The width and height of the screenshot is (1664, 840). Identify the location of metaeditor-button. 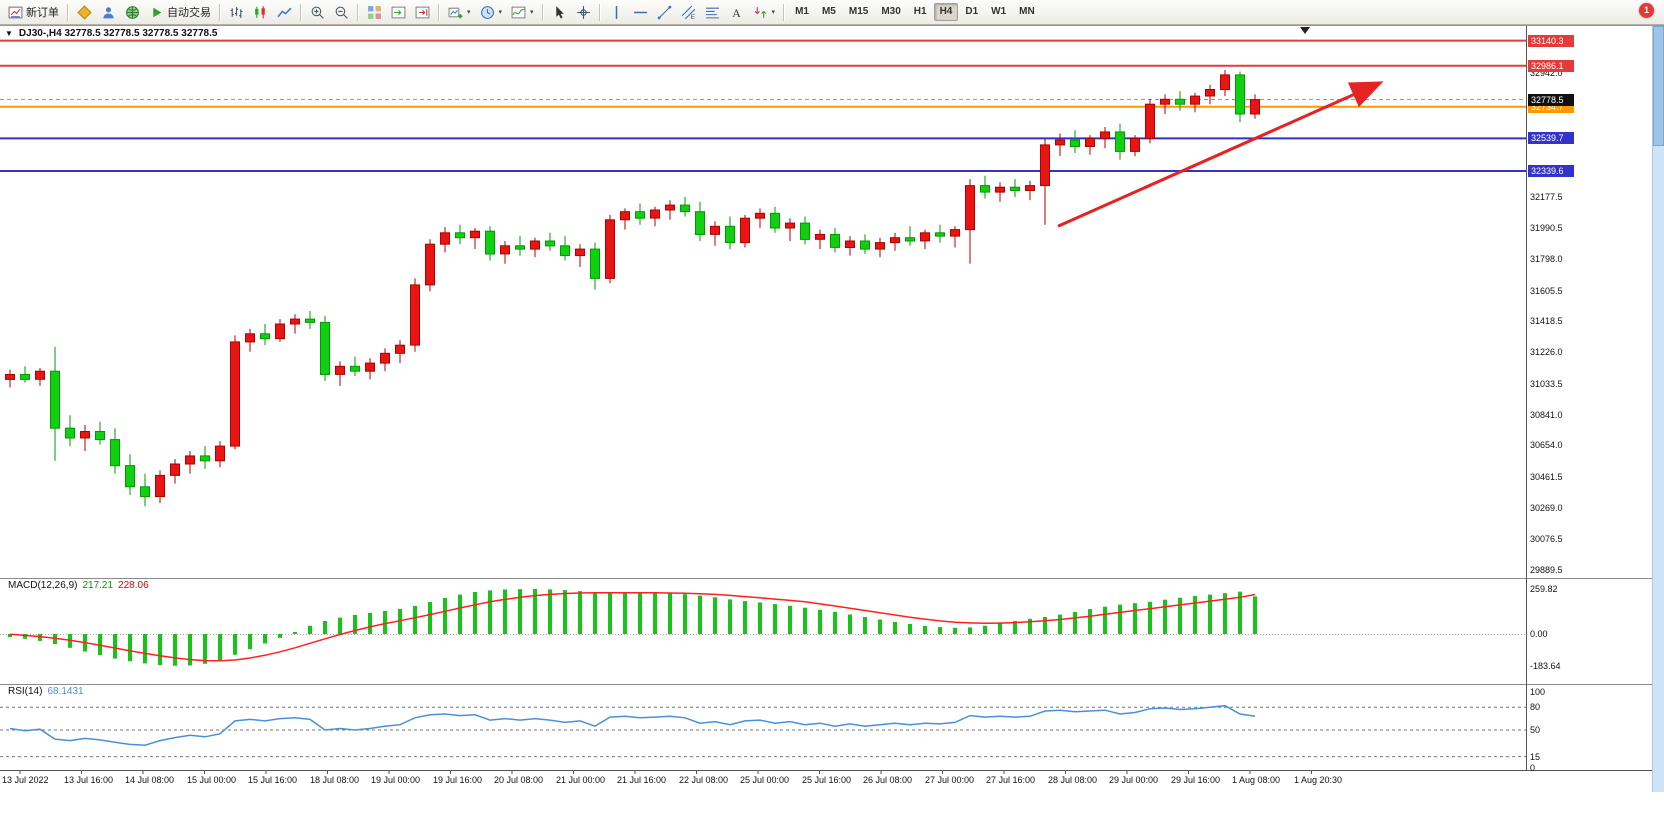
(84, 12).